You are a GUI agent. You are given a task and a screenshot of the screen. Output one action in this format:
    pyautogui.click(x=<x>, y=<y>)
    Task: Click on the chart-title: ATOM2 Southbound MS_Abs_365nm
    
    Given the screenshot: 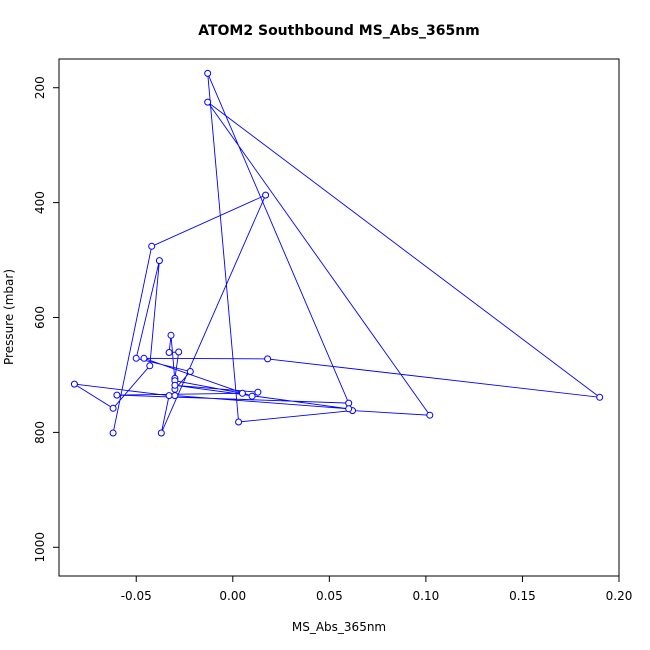 What is the action you would take?
    pyautogui.click(x=339, y=31)
    